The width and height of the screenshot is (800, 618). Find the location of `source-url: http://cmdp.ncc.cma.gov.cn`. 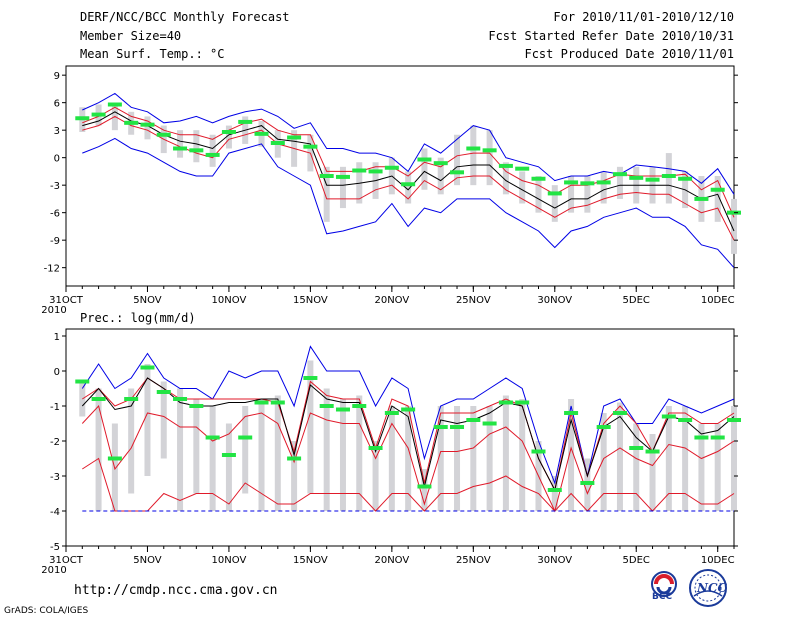

source-url: http://cmdp.ncc.cma.gov.cn is located at coordinates (176, 590).